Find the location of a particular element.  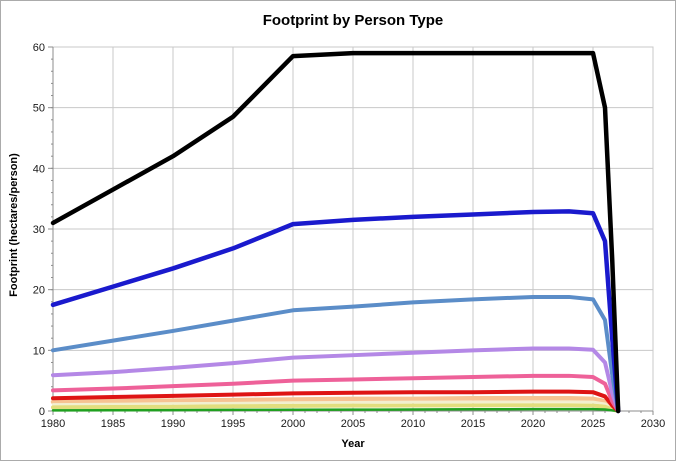

chart-title: Footprint by Person Type is located at coordinates (353, 20).